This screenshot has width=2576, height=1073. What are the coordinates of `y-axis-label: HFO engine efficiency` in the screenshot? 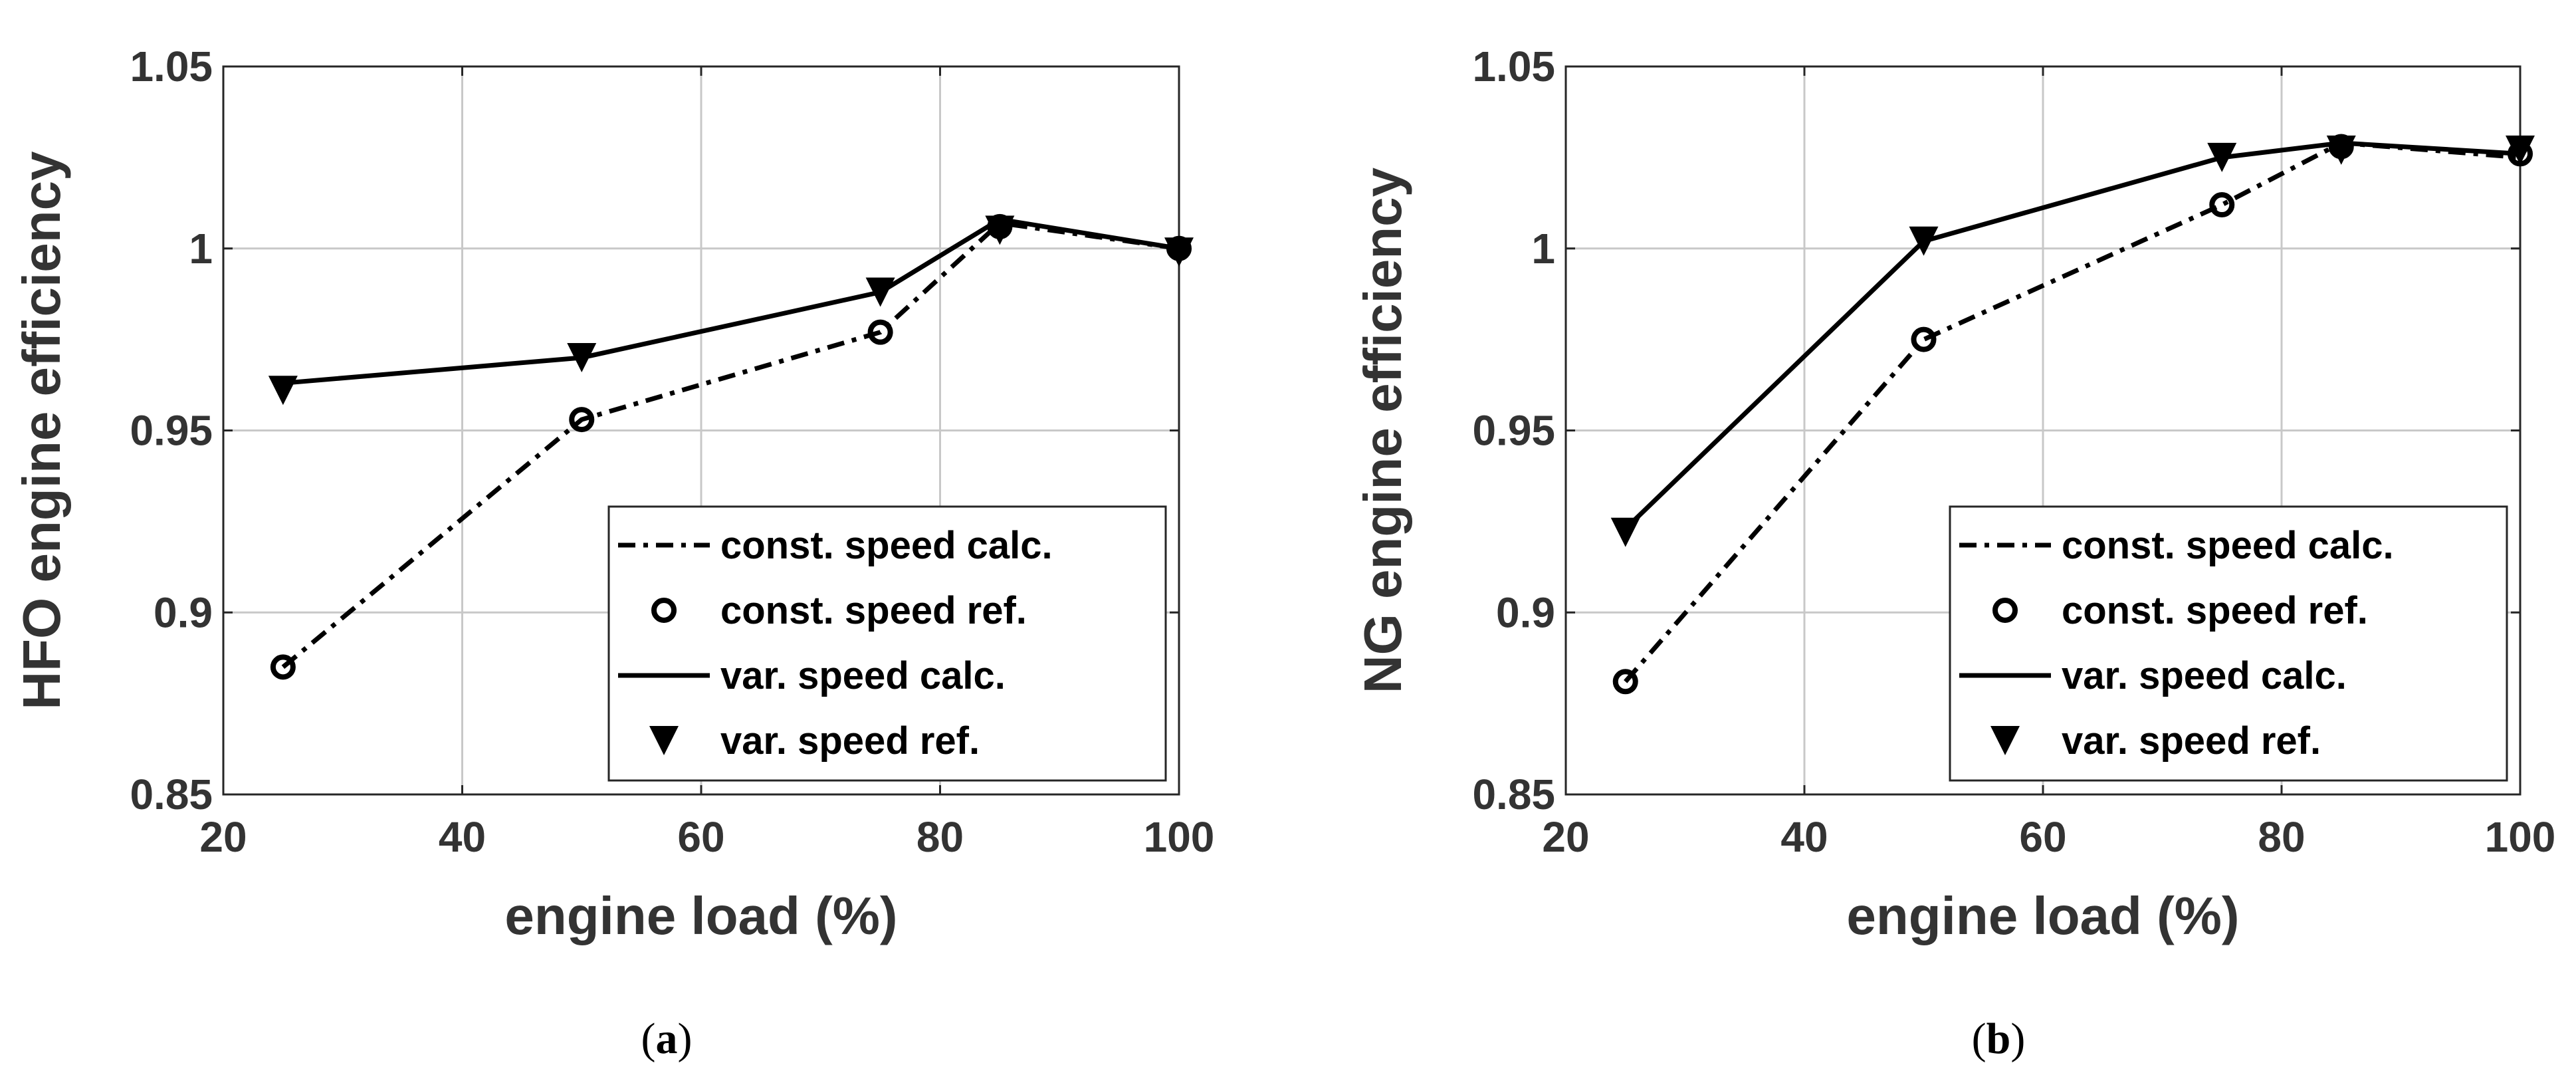 It's located at (41, 430).